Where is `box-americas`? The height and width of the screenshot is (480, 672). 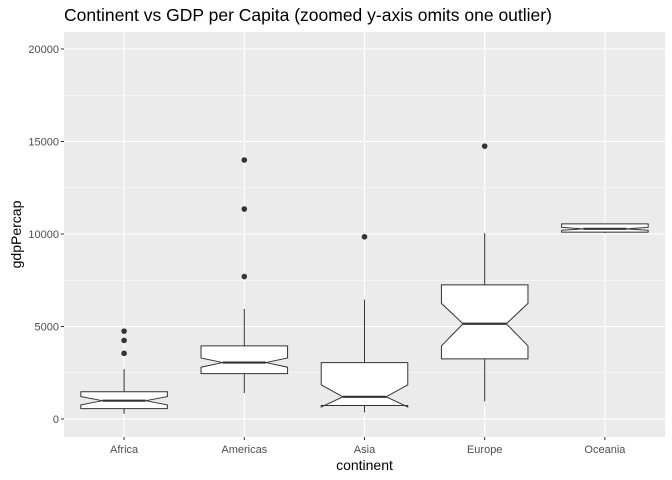 box-americas is located at coordinates (244, 275).